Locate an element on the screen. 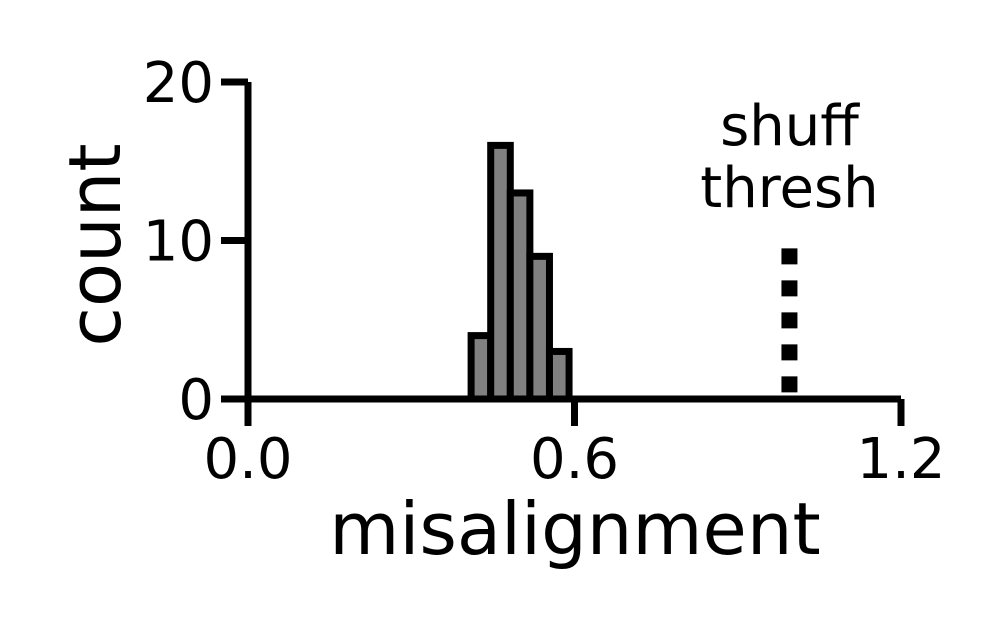 Image resolution: width=1006 pixels, height=631 pixels. y-tick-label: 20 is located at coordinates (178, 83).